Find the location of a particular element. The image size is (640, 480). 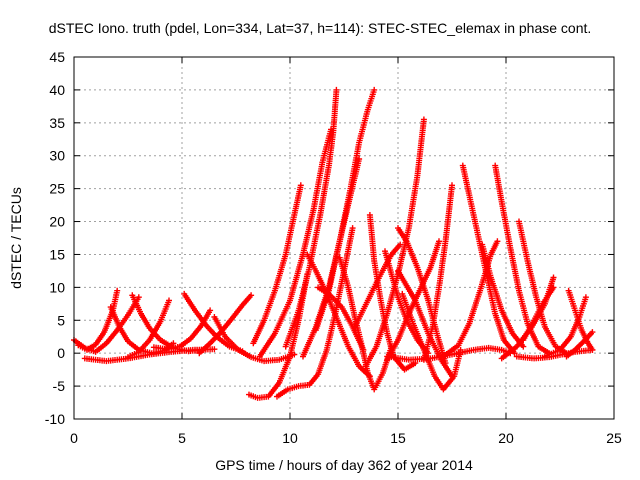

x-axis-label: GPS time / hours of day 362 of year 2014 is located at coordinates (344, 465).